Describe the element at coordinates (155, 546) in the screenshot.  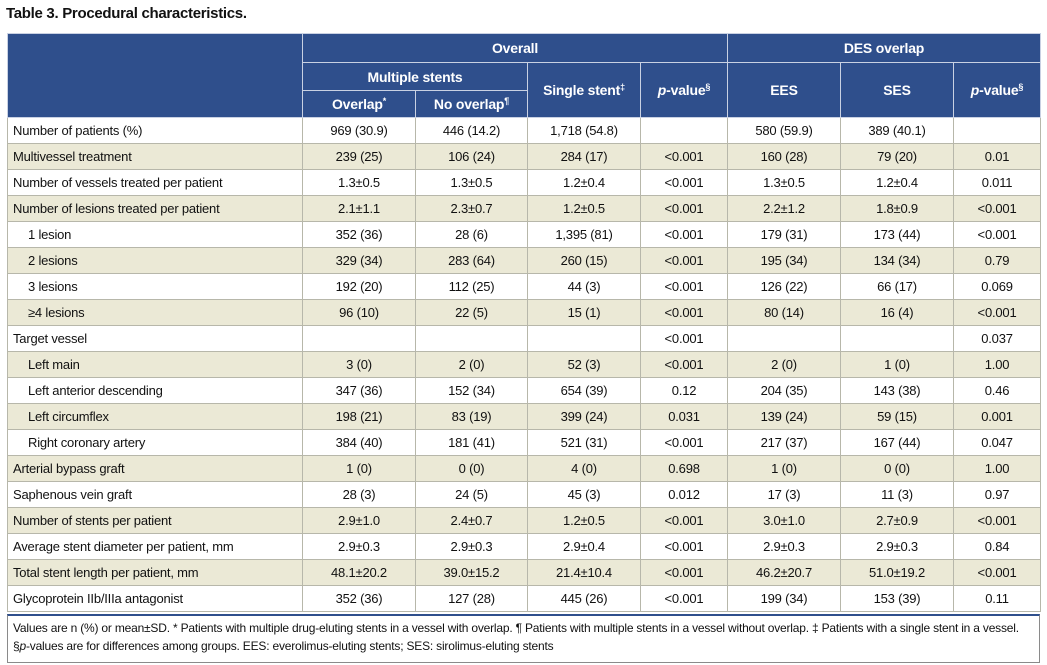
I see `row-label: Average stent diameter per patient, mm` at that location.